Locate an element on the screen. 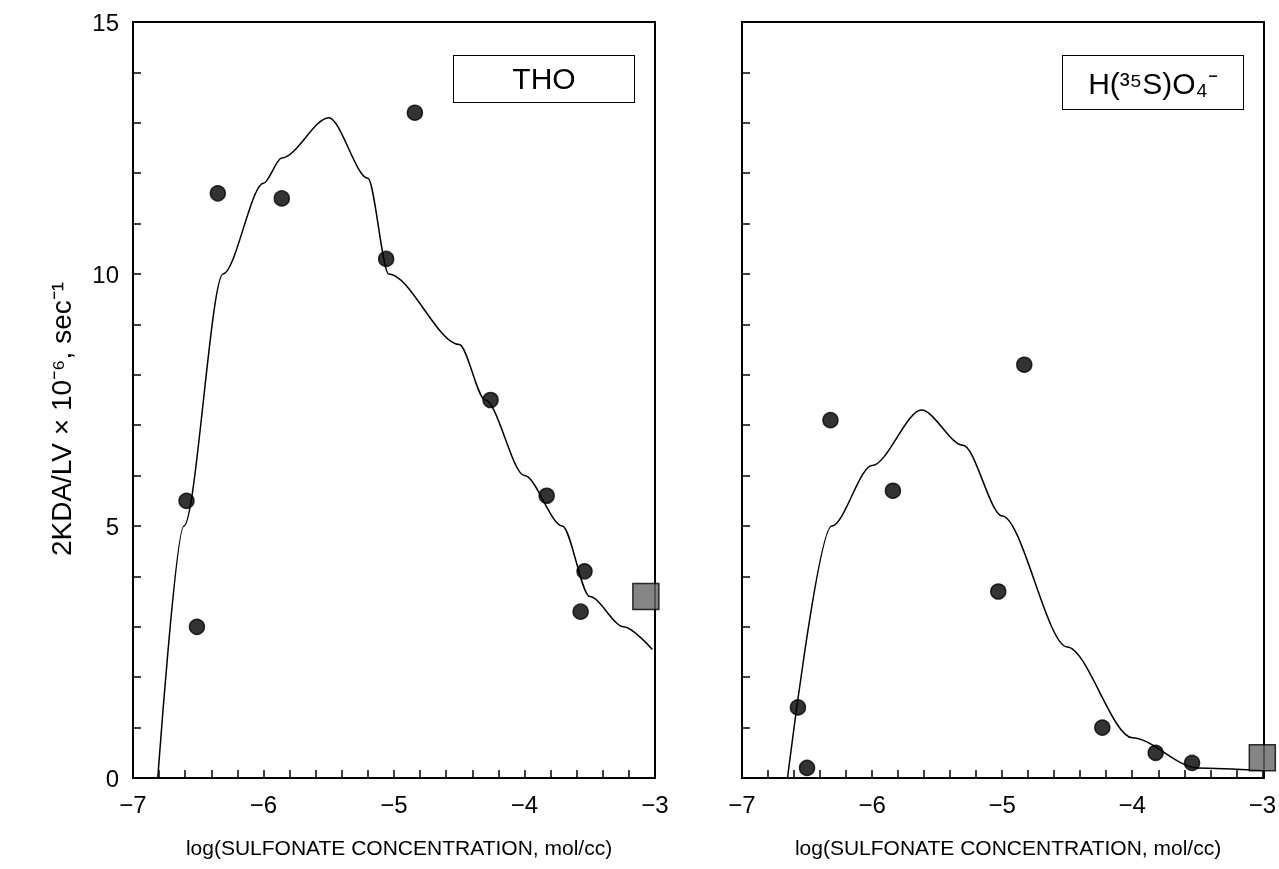  y-tick-label: 15 is located at coordinates (105, 22).